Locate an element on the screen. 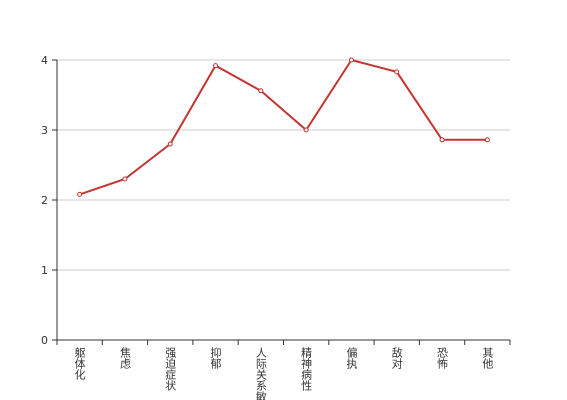  x-tick-label: 敌对 is located at coordinates (396, 357).